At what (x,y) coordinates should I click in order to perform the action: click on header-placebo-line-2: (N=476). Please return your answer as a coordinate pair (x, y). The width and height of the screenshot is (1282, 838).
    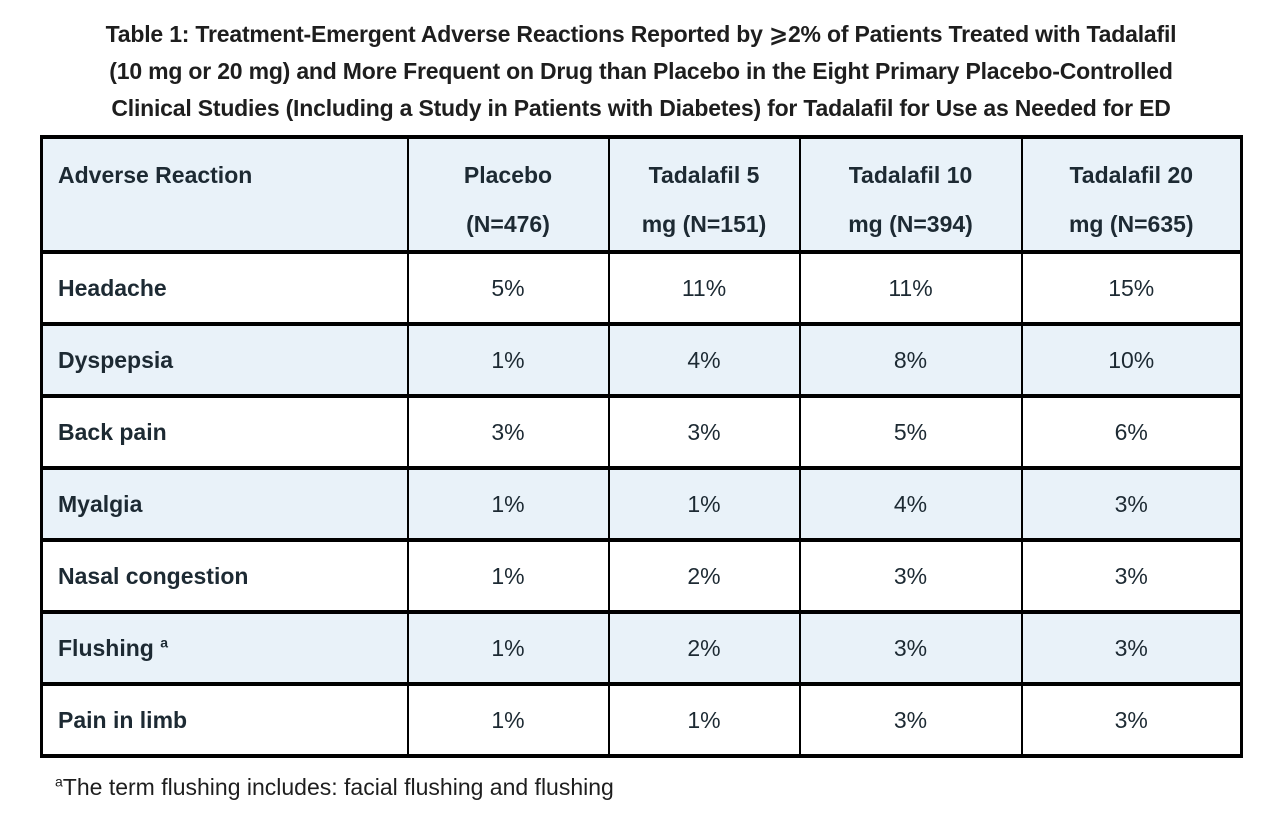
    Looking at the image, I should click on (508, 224).